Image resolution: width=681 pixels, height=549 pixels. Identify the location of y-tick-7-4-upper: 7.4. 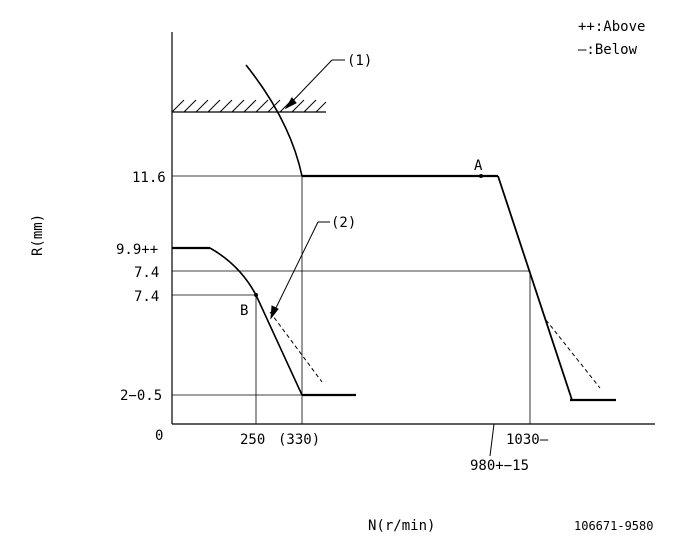
(146, 273).